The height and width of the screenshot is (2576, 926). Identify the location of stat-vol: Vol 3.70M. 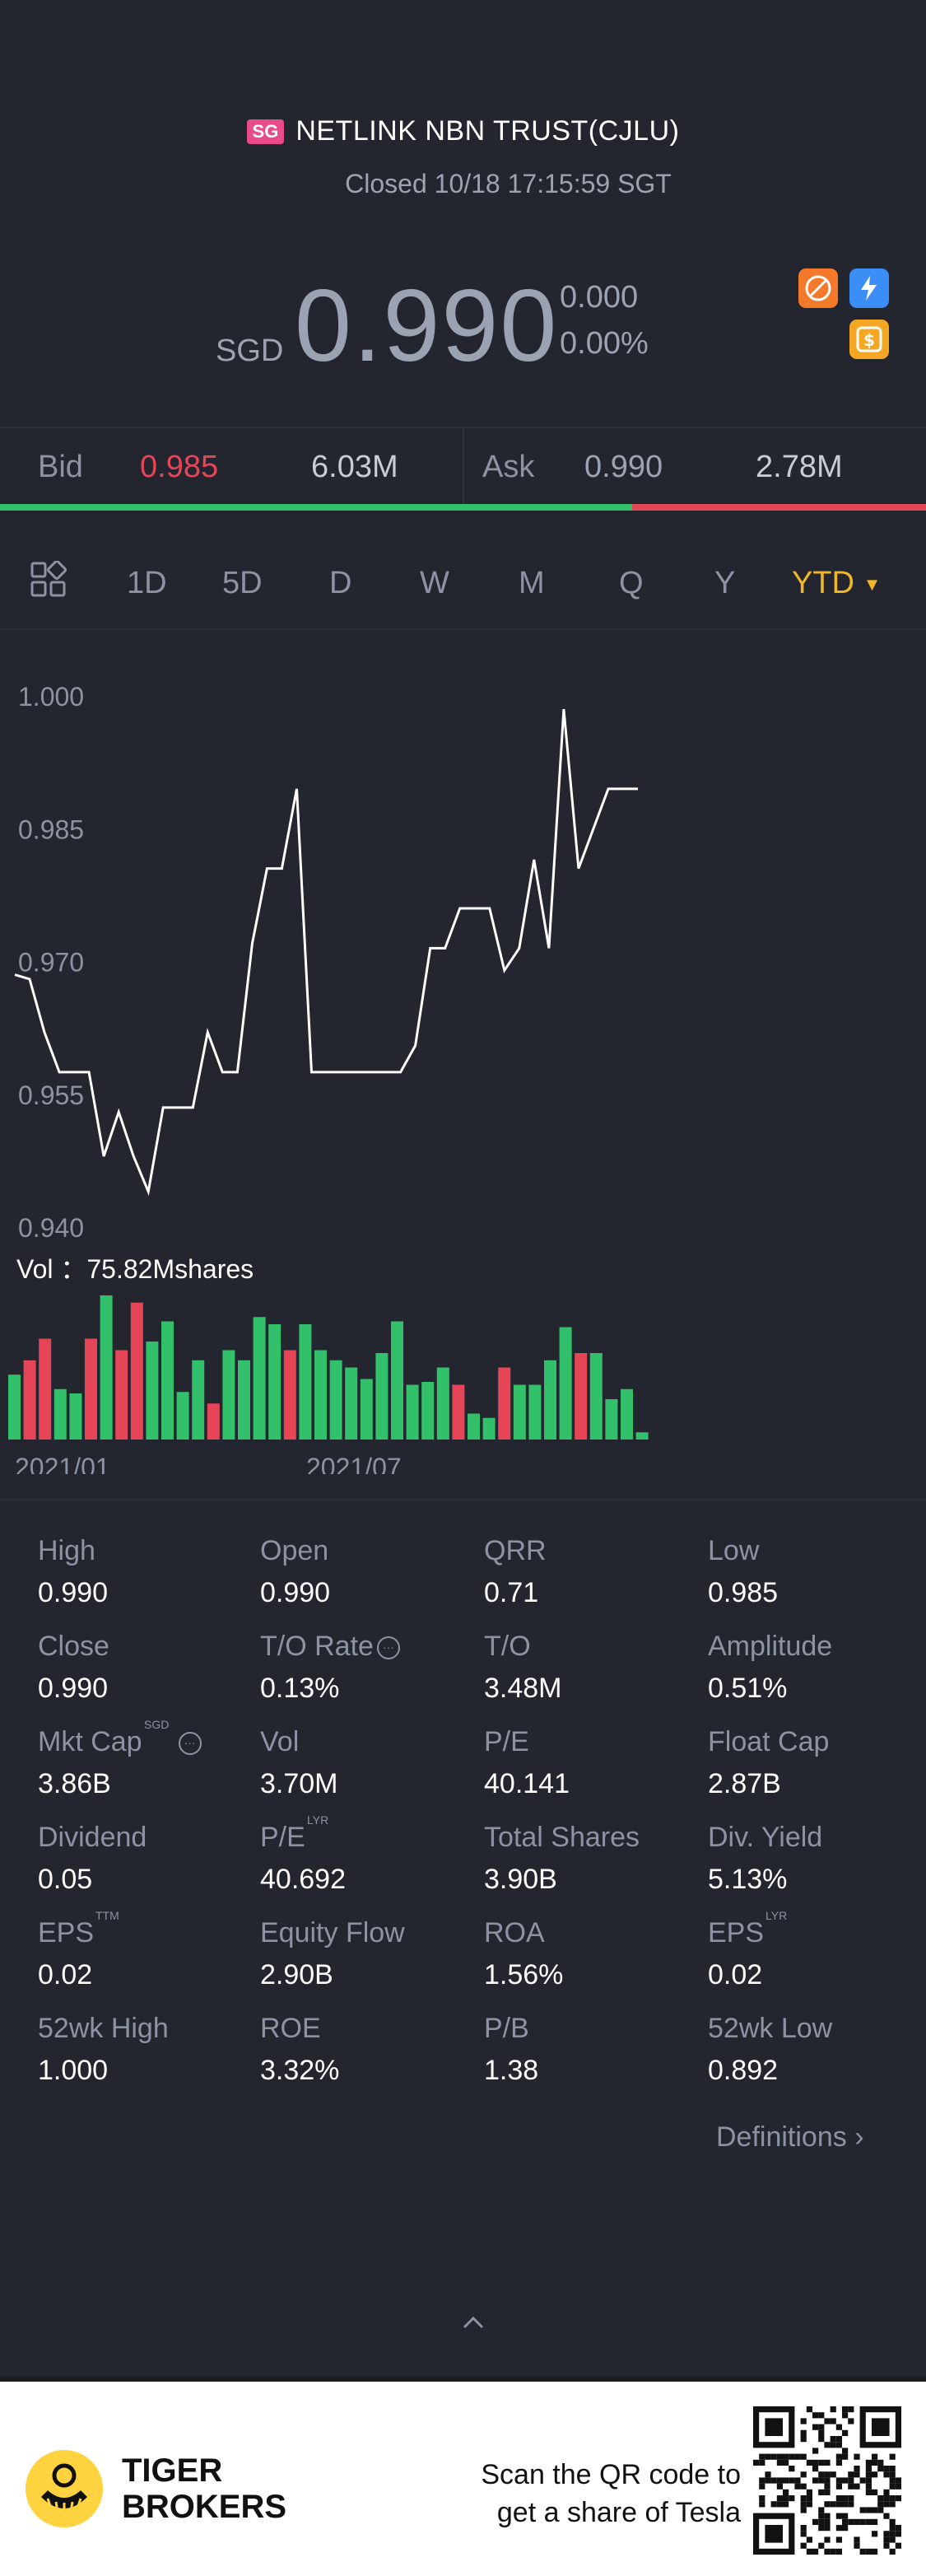
(299, 1763).